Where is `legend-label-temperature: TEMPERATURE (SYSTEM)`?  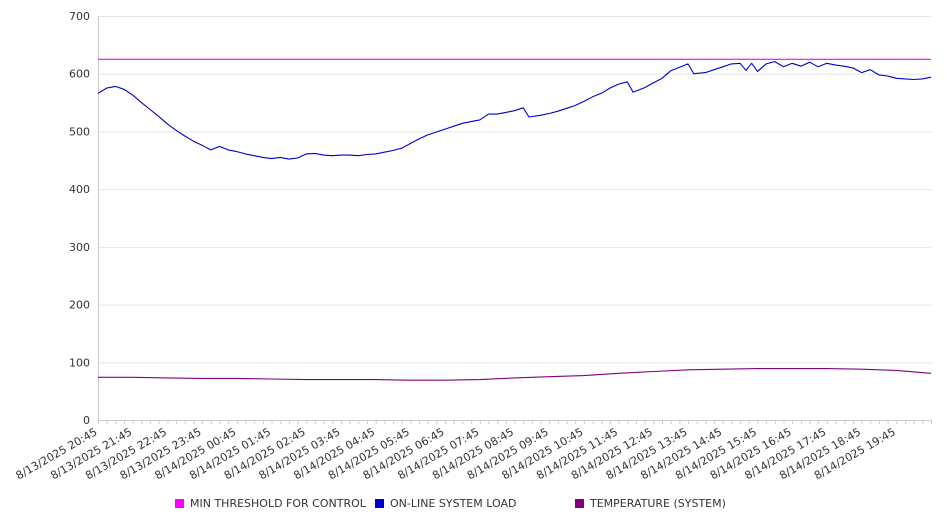
legend-label-temperature: TEMPERATURE (SYSTEM) is located at coordinates (658, 503).